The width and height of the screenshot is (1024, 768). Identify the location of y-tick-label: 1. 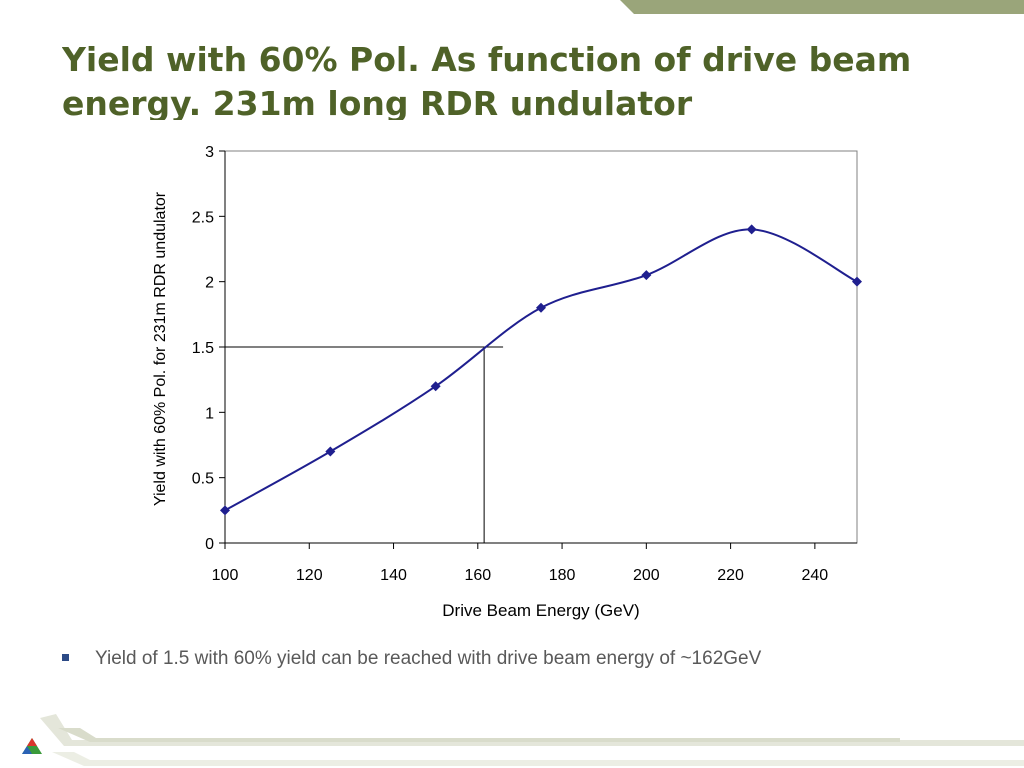
(209, 413).